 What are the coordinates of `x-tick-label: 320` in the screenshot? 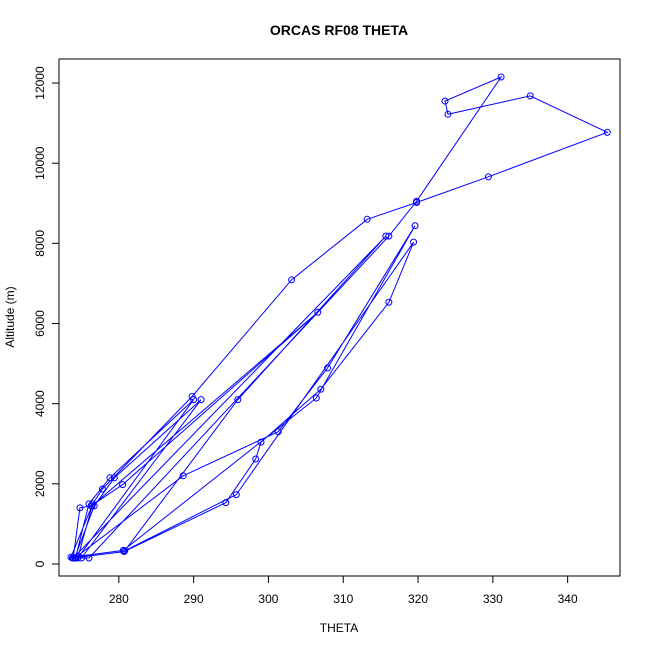 It's located at (418, 599).